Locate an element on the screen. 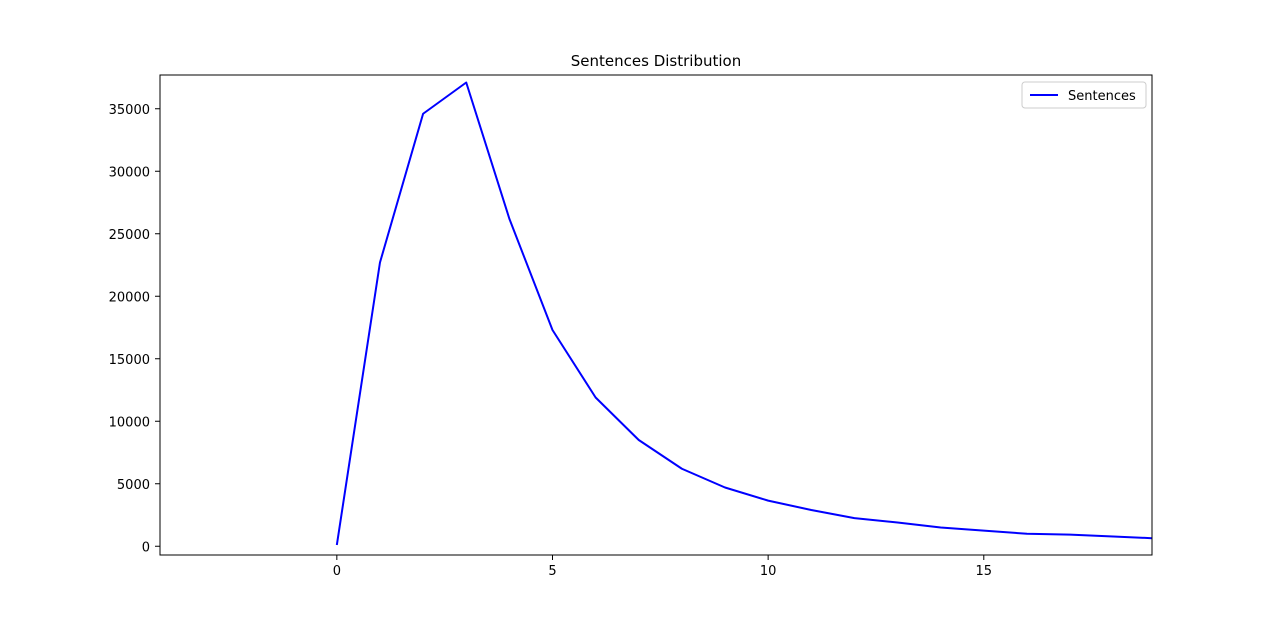 Image resolution: width=1280 pixels, height=627 pixels. x-tick-label: 15 is located at coordinates (984, 571).